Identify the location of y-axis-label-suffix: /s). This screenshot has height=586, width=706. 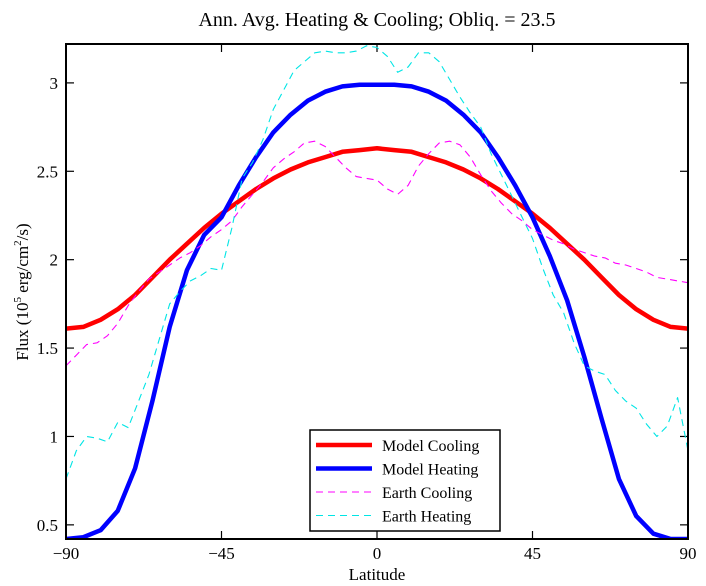
(22, 231).